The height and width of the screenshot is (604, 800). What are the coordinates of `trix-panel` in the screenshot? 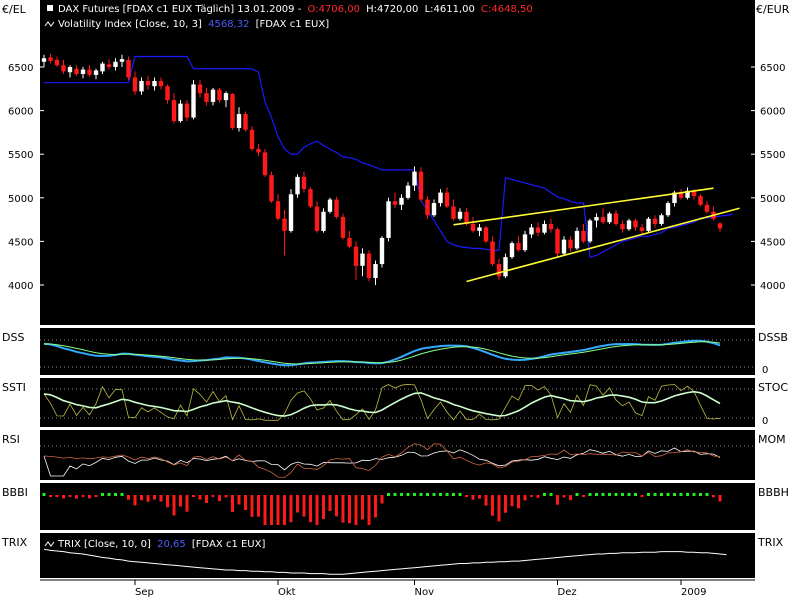 It's located at (397, 555).